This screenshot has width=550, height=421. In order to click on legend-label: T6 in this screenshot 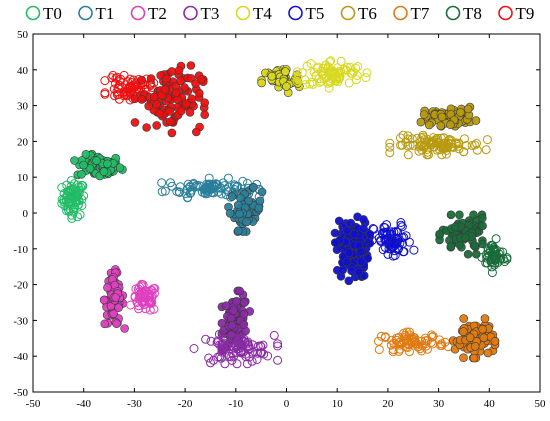, I will do `click(367, 13)`.